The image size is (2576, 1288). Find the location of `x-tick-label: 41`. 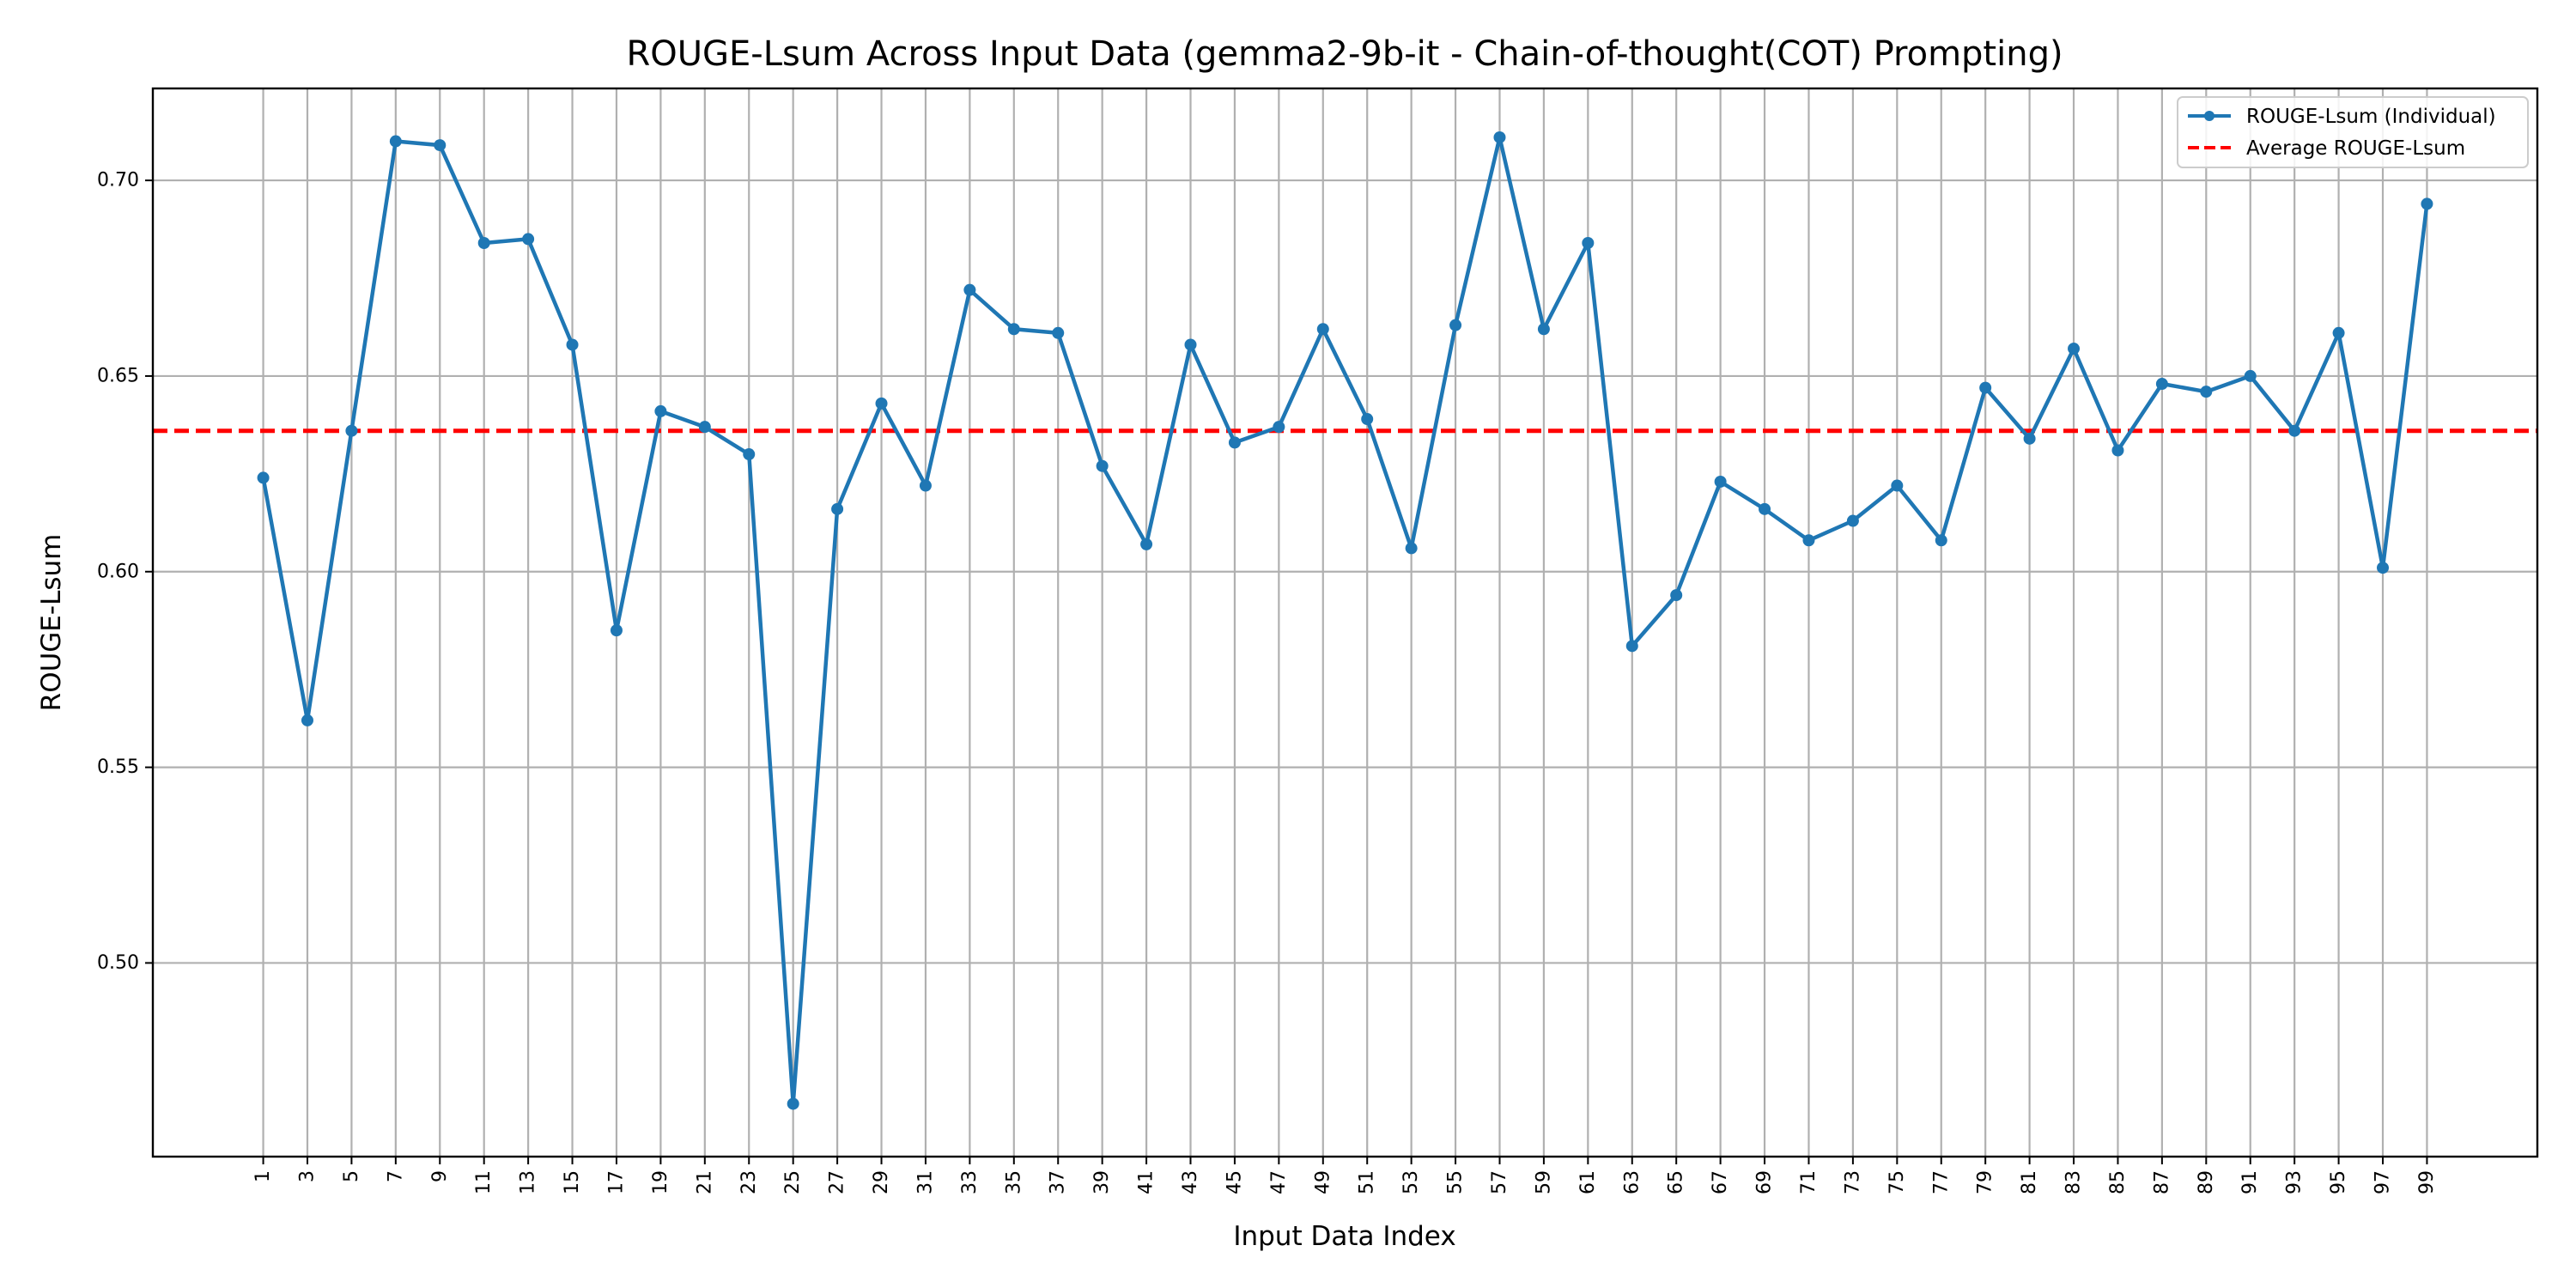

x-tick-label: 41 is located at coordinates (1146, 1182).